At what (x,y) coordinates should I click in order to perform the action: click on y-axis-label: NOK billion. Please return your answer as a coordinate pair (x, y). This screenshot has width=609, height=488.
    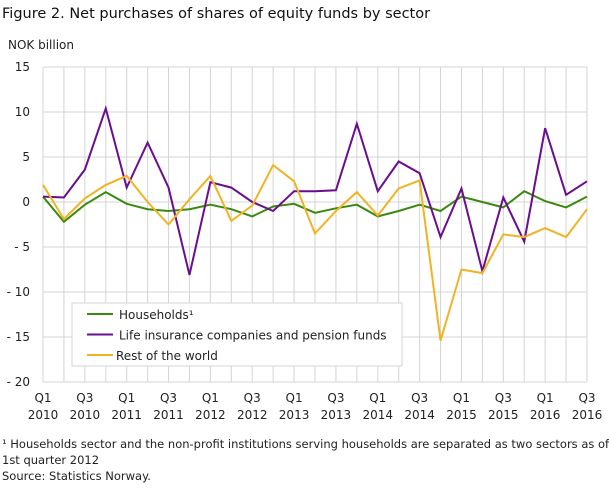
    Looking at the image, I should click on (41, 45).